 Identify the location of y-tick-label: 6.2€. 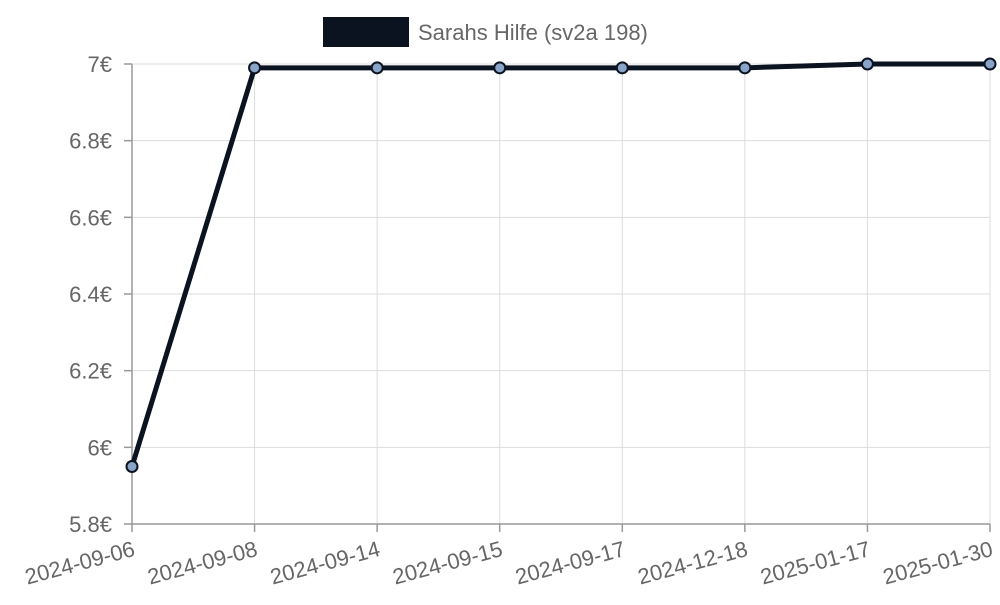
(90, 371).